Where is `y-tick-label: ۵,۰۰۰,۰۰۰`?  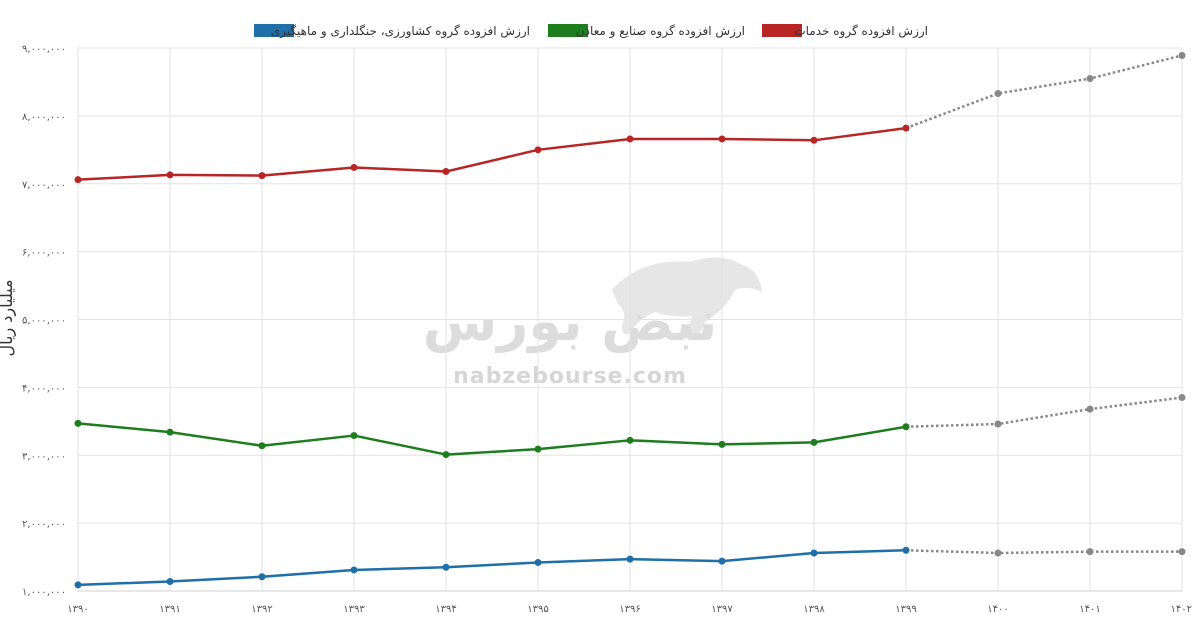
y-tick-label: ۵,۰۰۰,۰۰۰ is located at coordinates (44, 321).